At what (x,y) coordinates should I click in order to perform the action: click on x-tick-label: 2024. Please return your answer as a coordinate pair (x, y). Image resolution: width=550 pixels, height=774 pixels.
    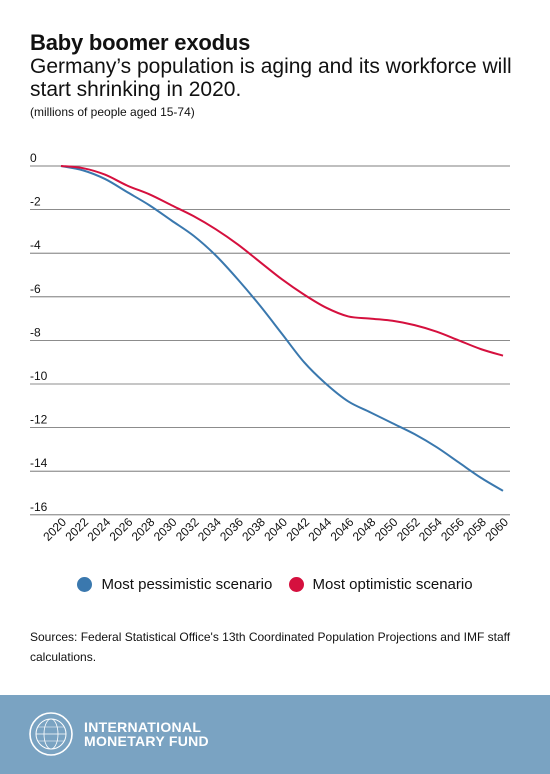
    Looking at the image, I should click on (99, 529).